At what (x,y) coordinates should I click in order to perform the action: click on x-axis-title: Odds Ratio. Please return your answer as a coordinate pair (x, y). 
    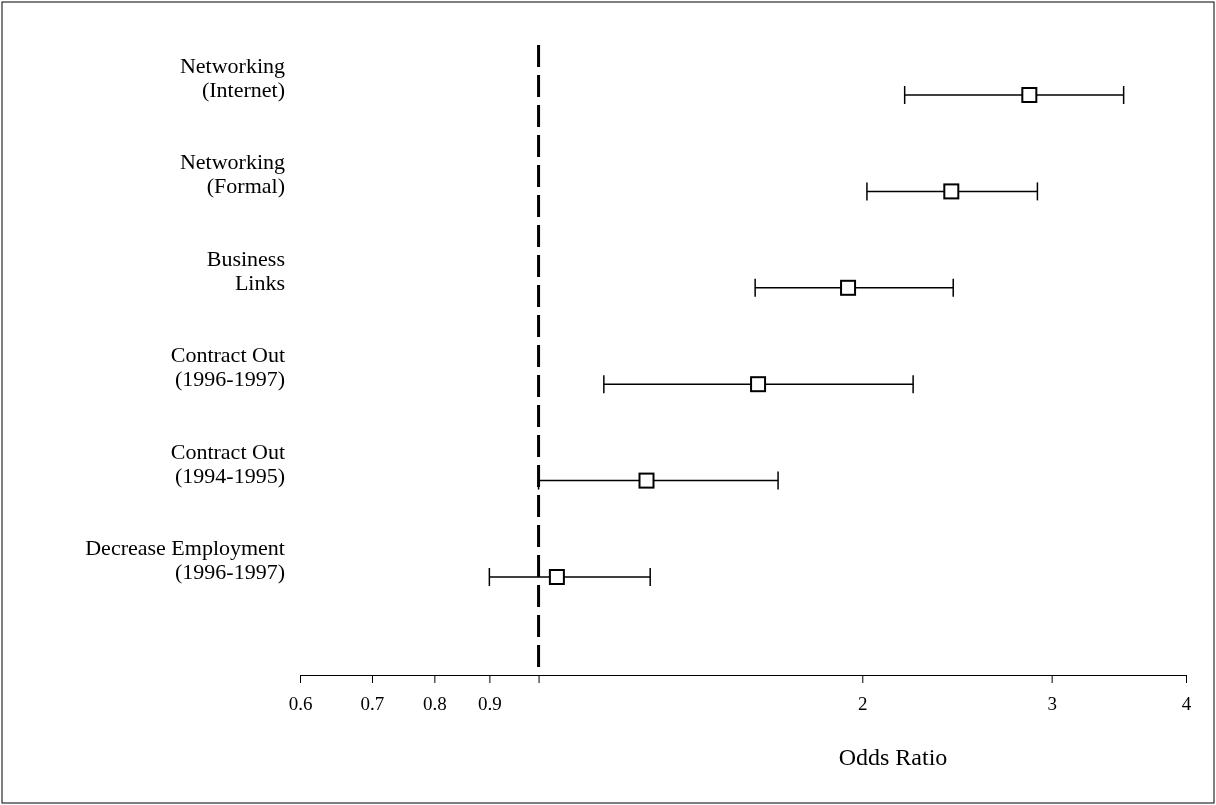
    Looking at the image, I should click on (893, 757).